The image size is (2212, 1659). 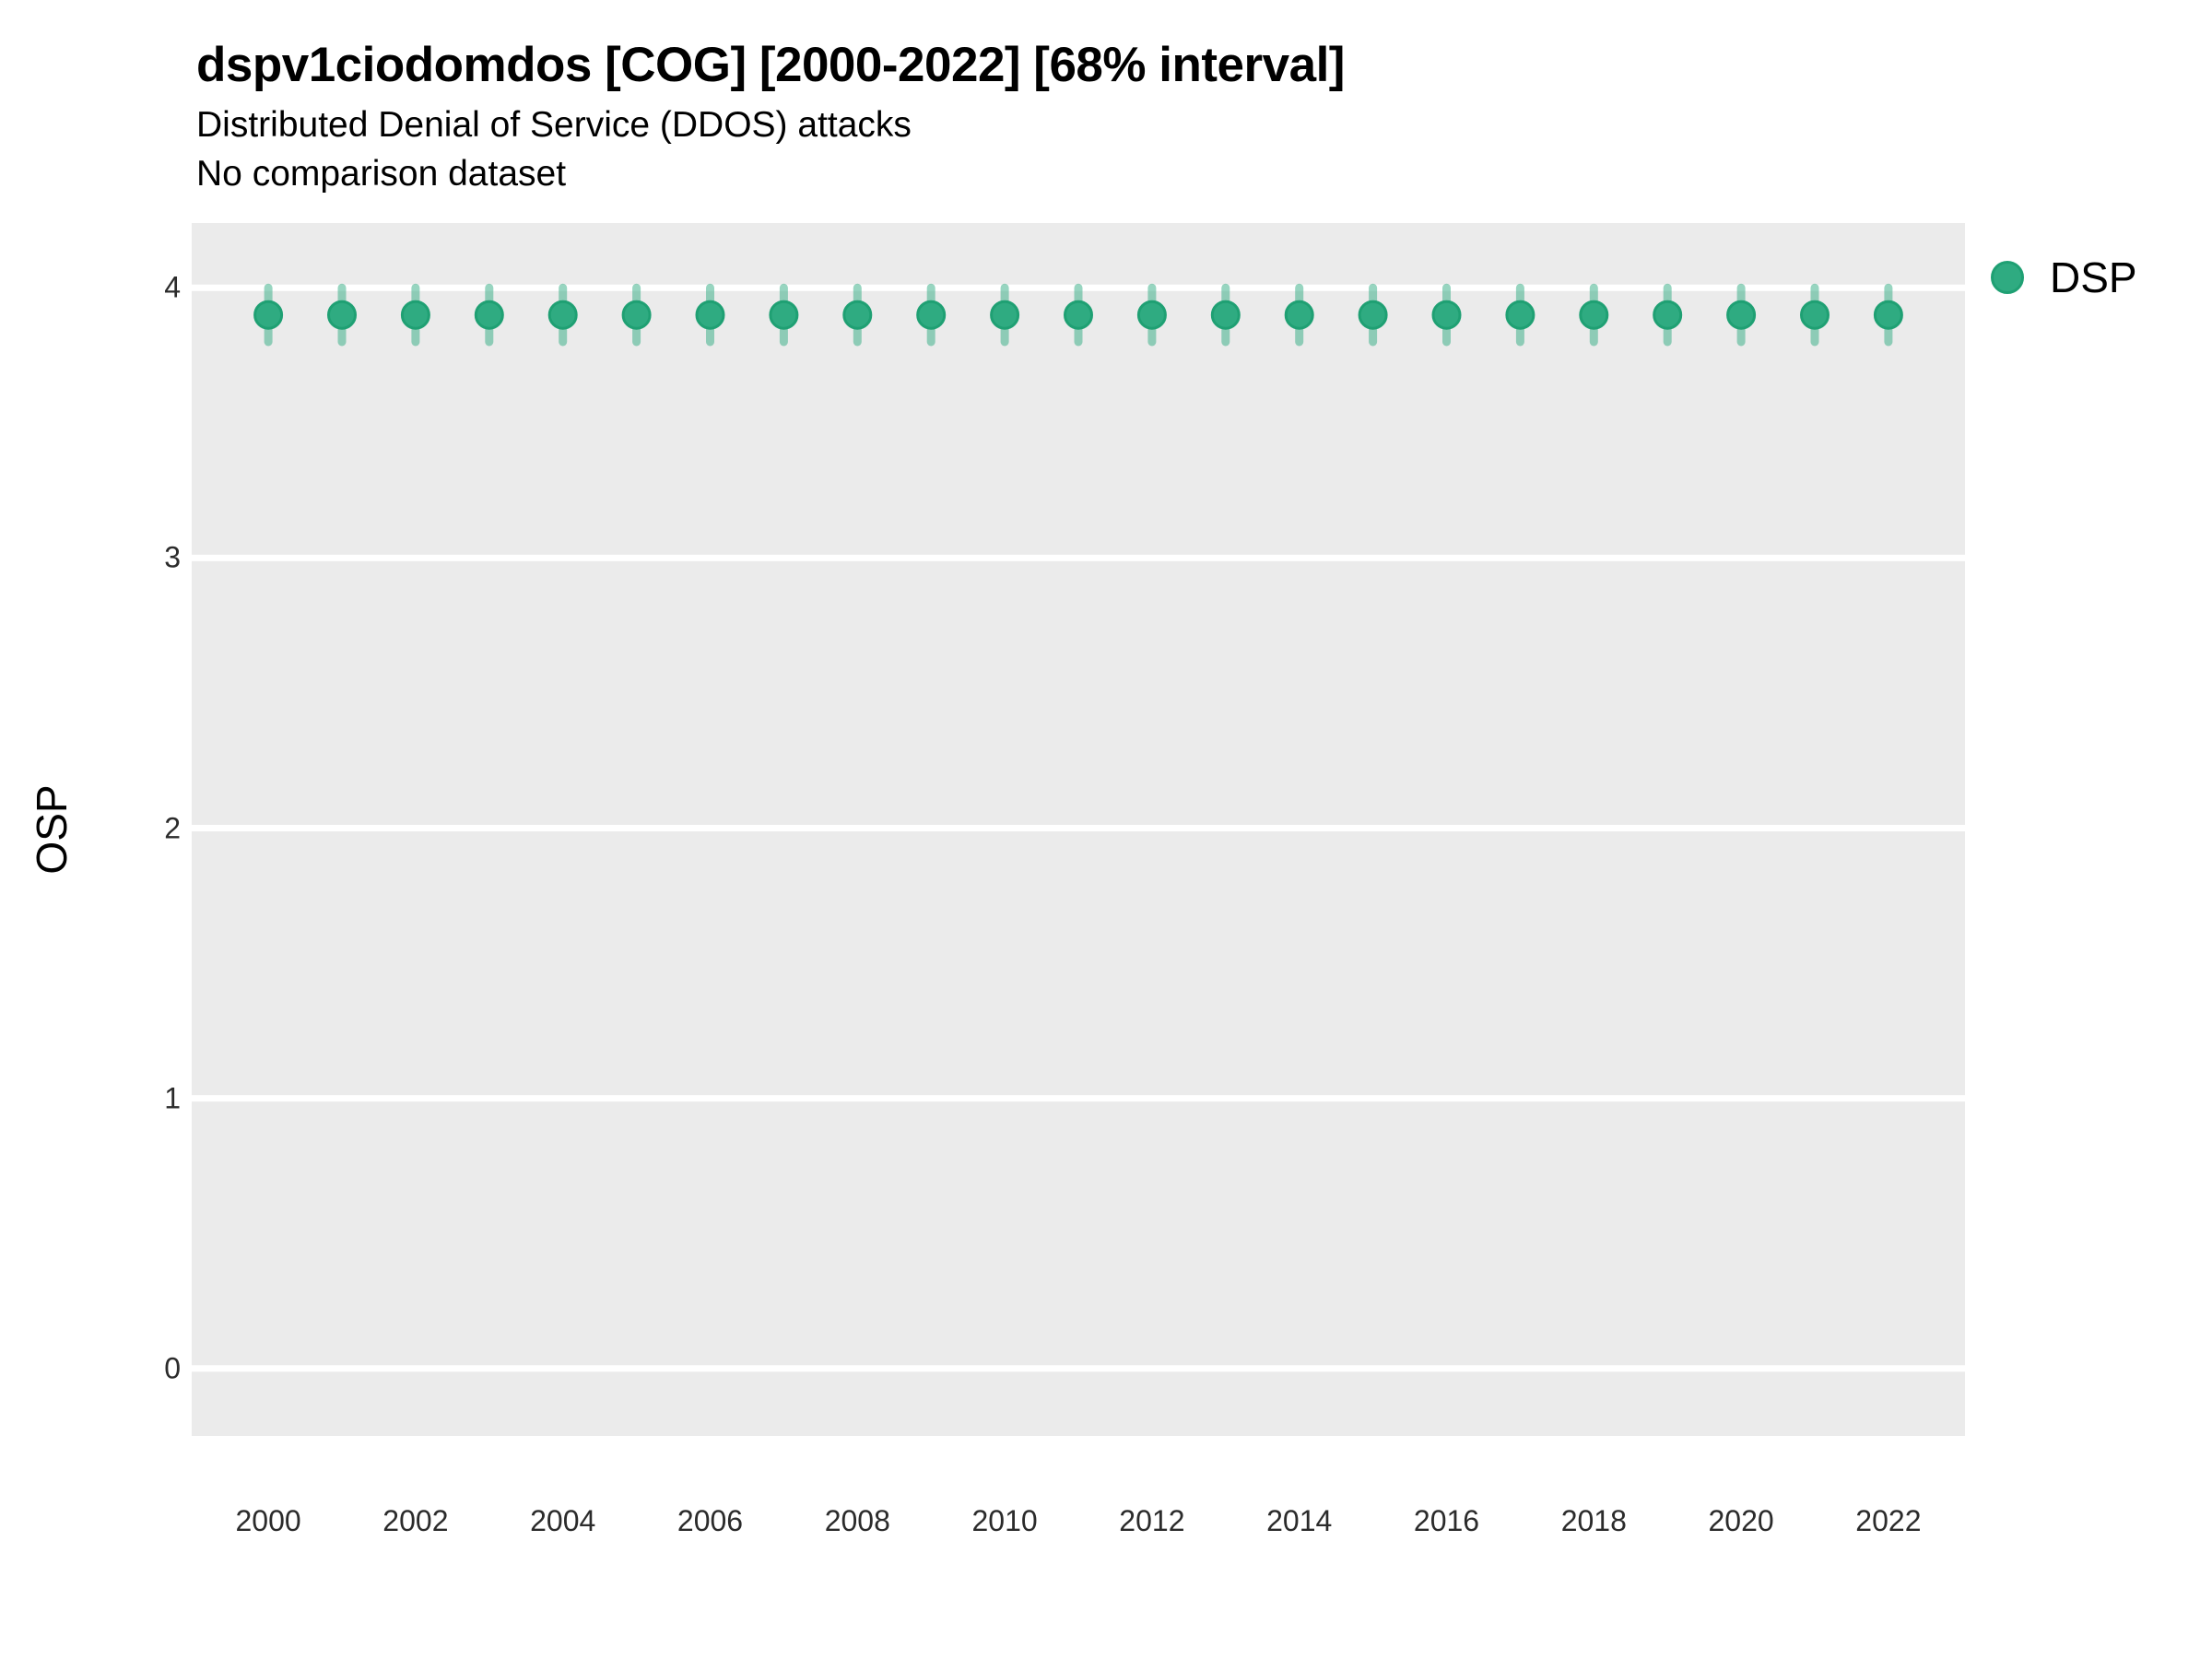 I want to click on x-tick-label: 2022, so click(x=1888, y=1520).